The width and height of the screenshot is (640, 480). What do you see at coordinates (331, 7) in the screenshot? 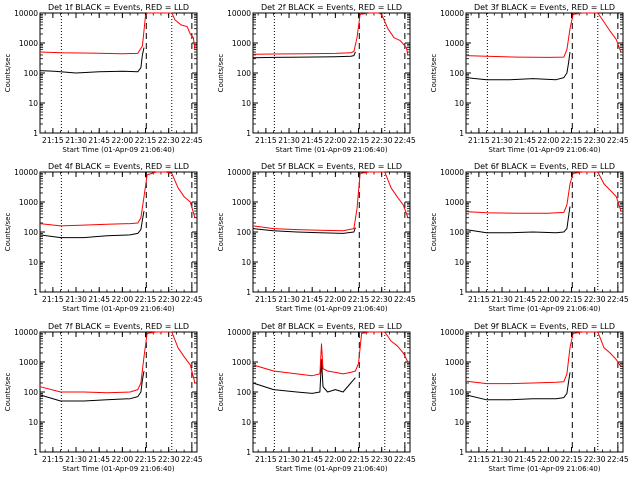
I see `panel-title: Det 2f BLACK = Events, RED = LLD` at bounding box center [331, 7].